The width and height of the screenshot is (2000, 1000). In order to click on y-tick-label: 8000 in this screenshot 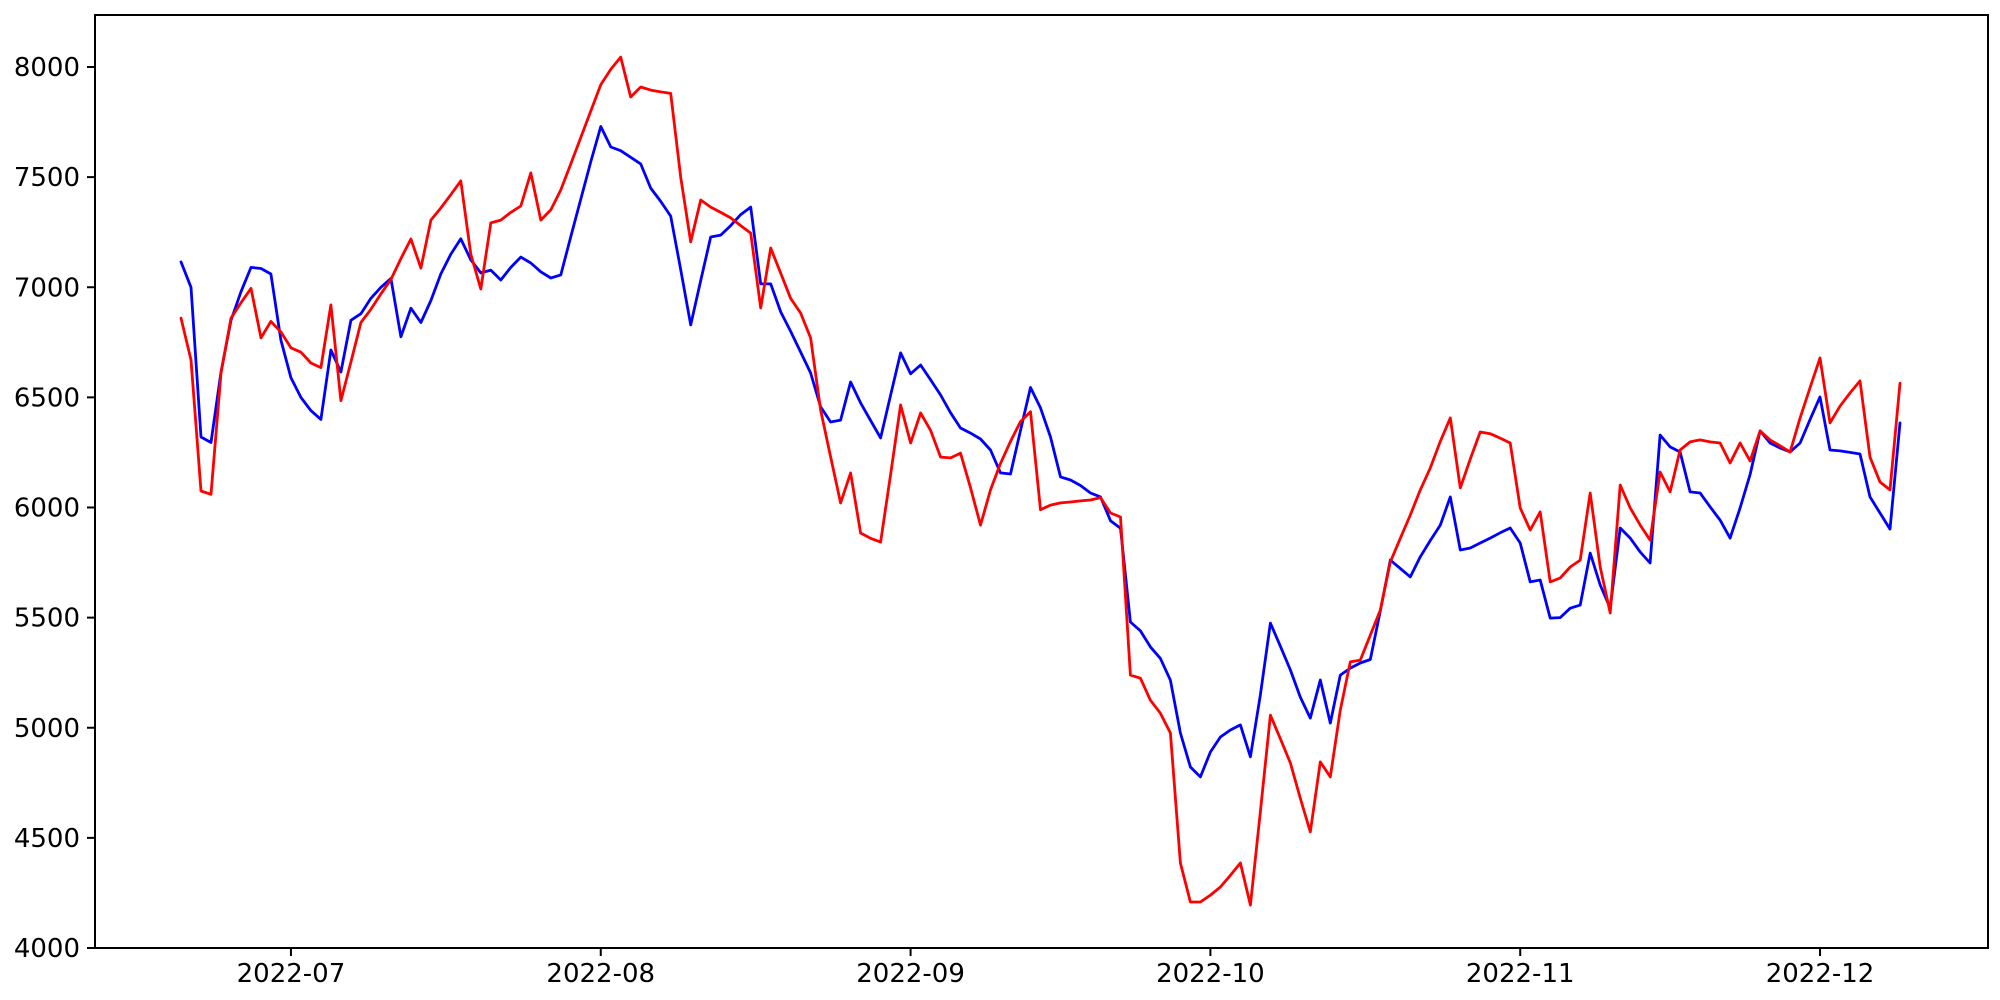, I will do `click(47, 68)`.